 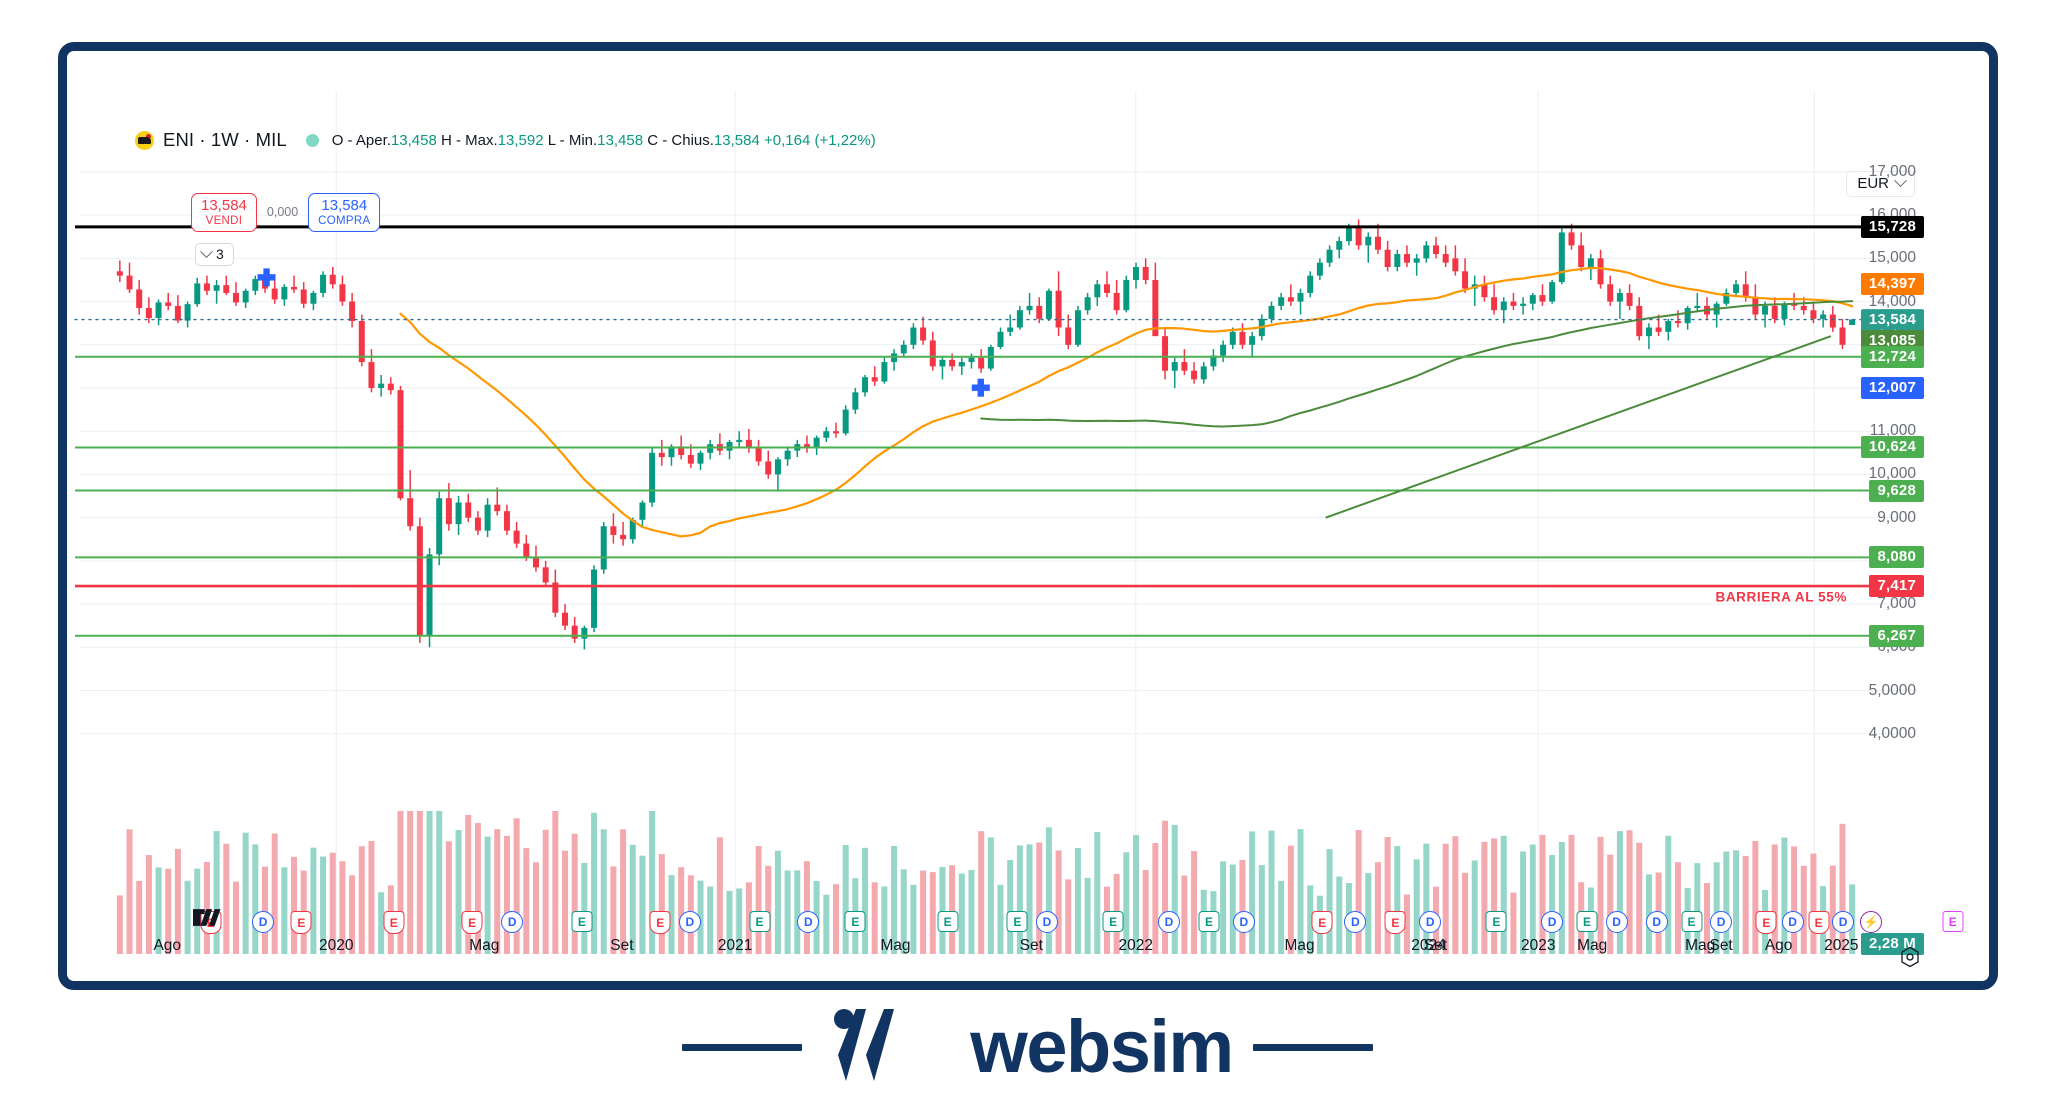 What do you see at coordinates (1892, 226) in the screenshot?
I see `resistance-badge: 15,728` at bounding box center [1892, 226].